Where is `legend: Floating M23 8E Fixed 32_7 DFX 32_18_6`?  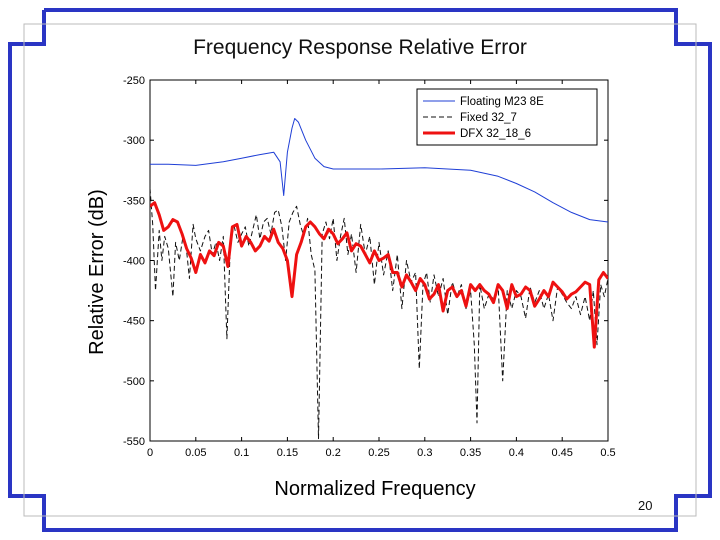
legend: Floating M23 8E Fixed 32_7 DFX 32_18_6 is located at coordinates (507, 117).